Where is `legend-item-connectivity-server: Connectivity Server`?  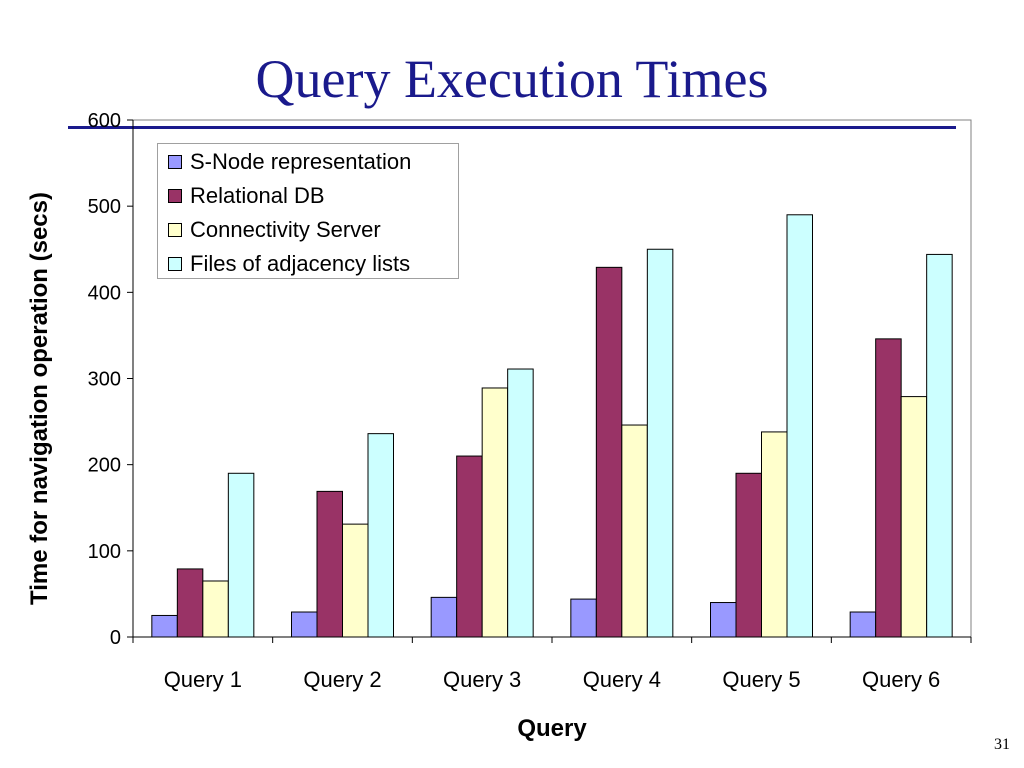
legend-item-connectivity-server: Connectivity Server is located at coordinates (274, 230).